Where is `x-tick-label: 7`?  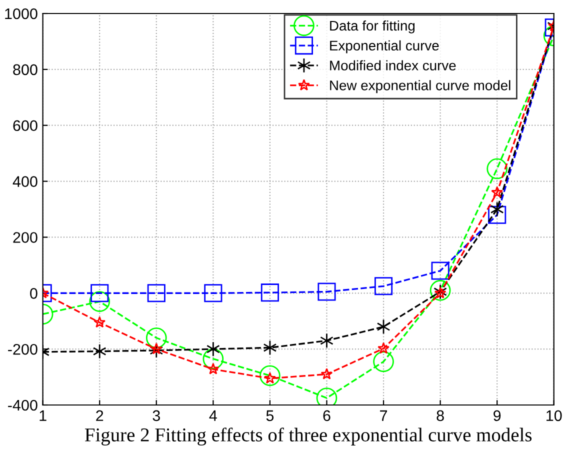
x-tick-label: 7 is located at coordinates (384, 415).